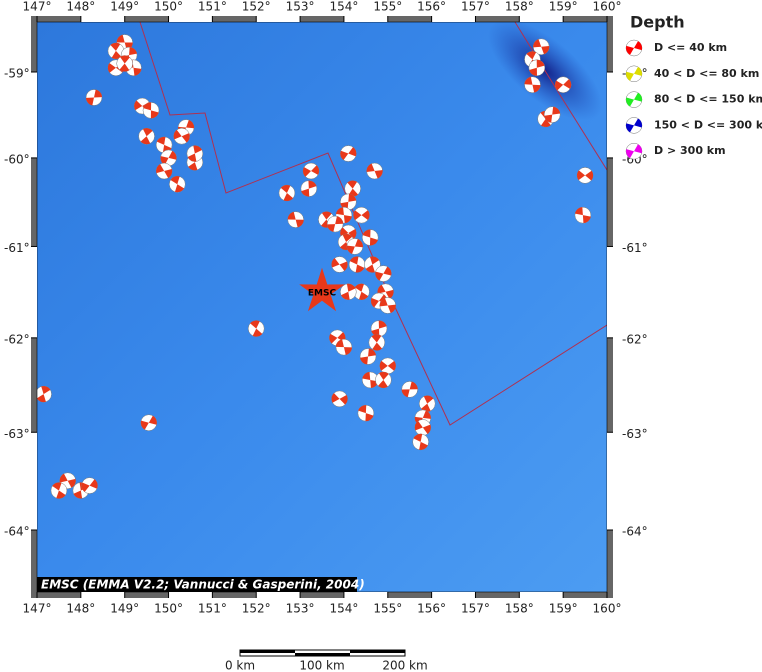 This screenshot has width=762, height=672. What do you see at coordinates (17, 74) in the screenshot?
I see `y-tick-label: -59°` at bounding box center [17, 74].